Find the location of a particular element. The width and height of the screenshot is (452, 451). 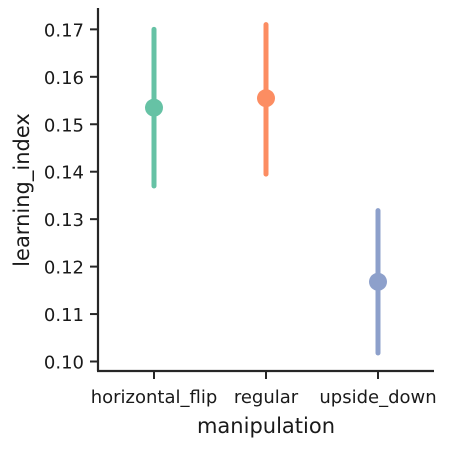

y-axis-label: learning_index is located at coordinates (22, 190).